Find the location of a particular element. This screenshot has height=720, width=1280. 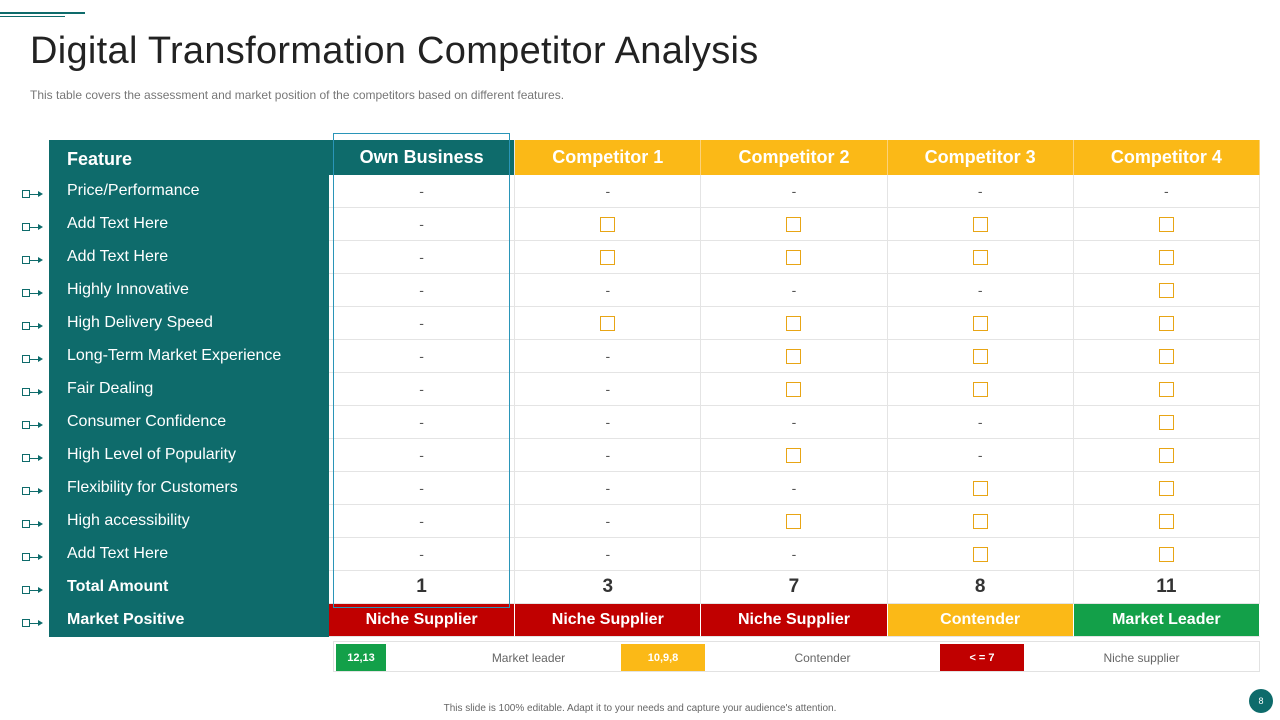

total-value: 8 is located at coordinates (980, 587).